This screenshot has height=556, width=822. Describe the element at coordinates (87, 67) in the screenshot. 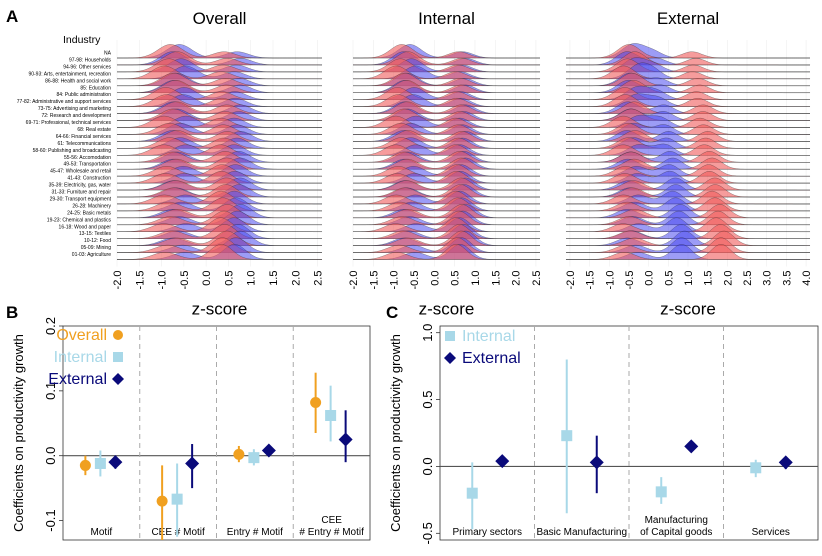

I see `industry-label: 94-96: Other services` at that location.